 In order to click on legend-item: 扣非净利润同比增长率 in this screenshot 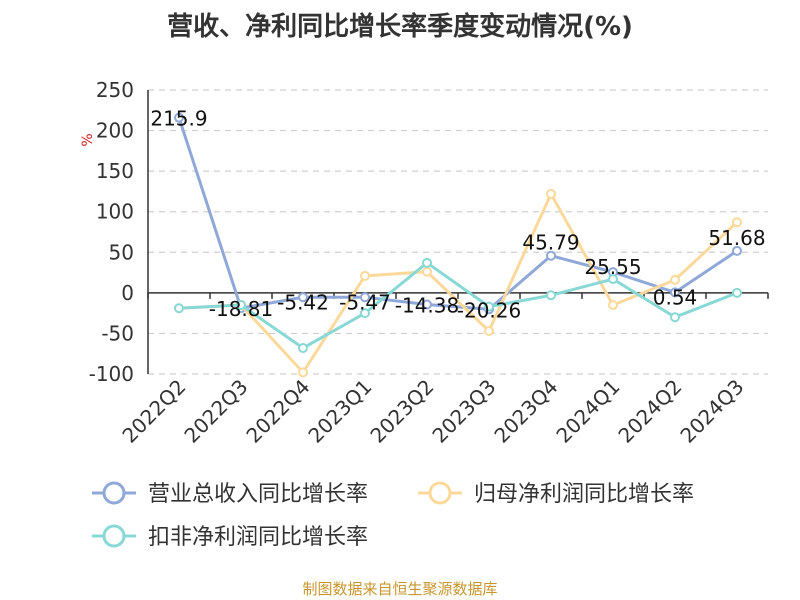, I will do `click(230, 537)`.